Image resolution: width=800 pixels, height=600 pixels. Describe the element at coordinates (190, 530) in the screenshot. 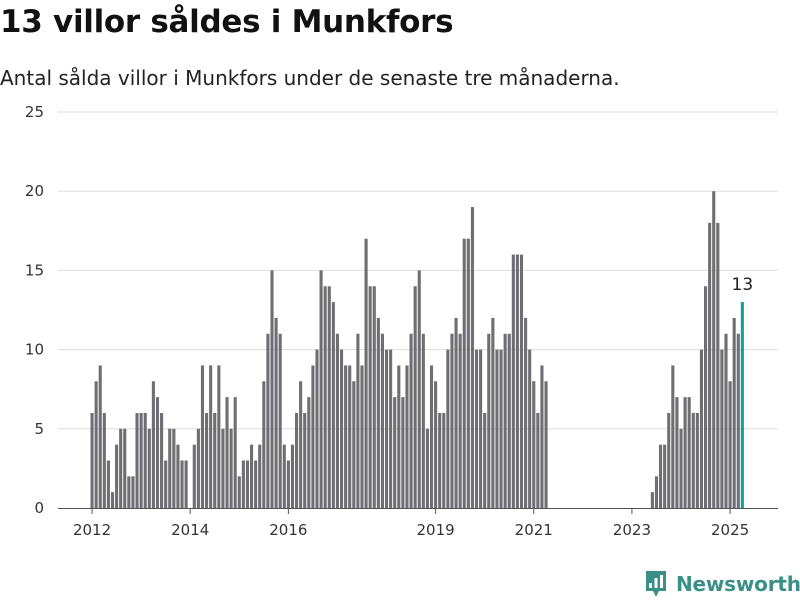

I see `x-tick-label: 2014` at that location.